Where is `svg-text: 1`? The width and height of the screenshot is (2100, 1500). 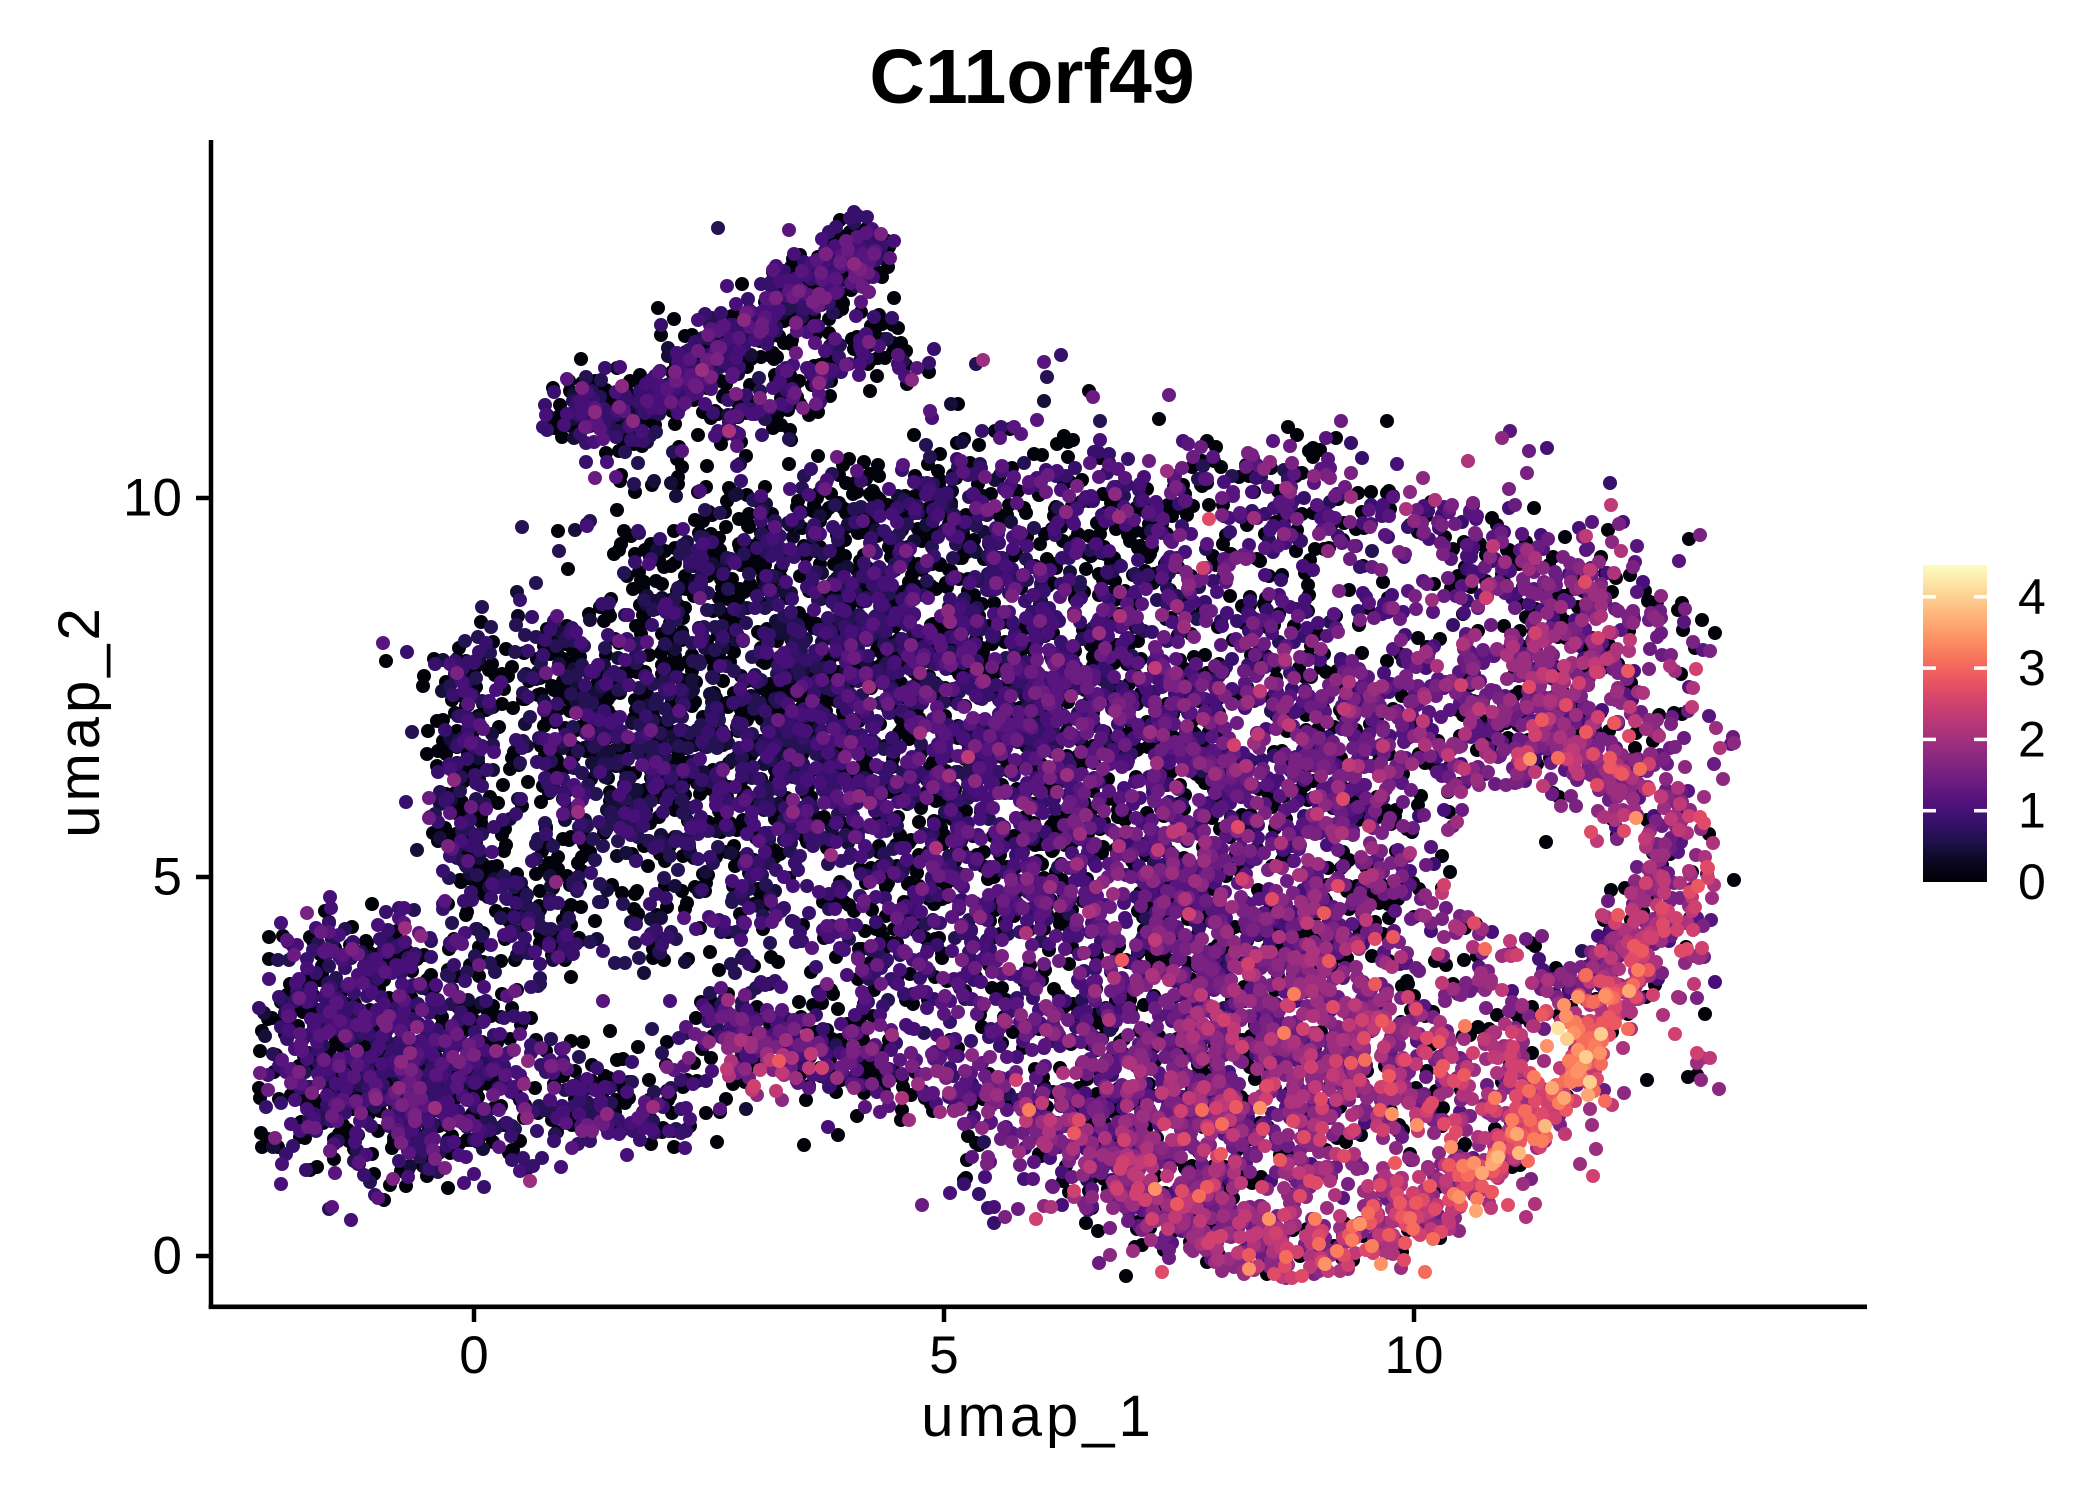 svg-text: 1 is located at coordinates (2032, 811).